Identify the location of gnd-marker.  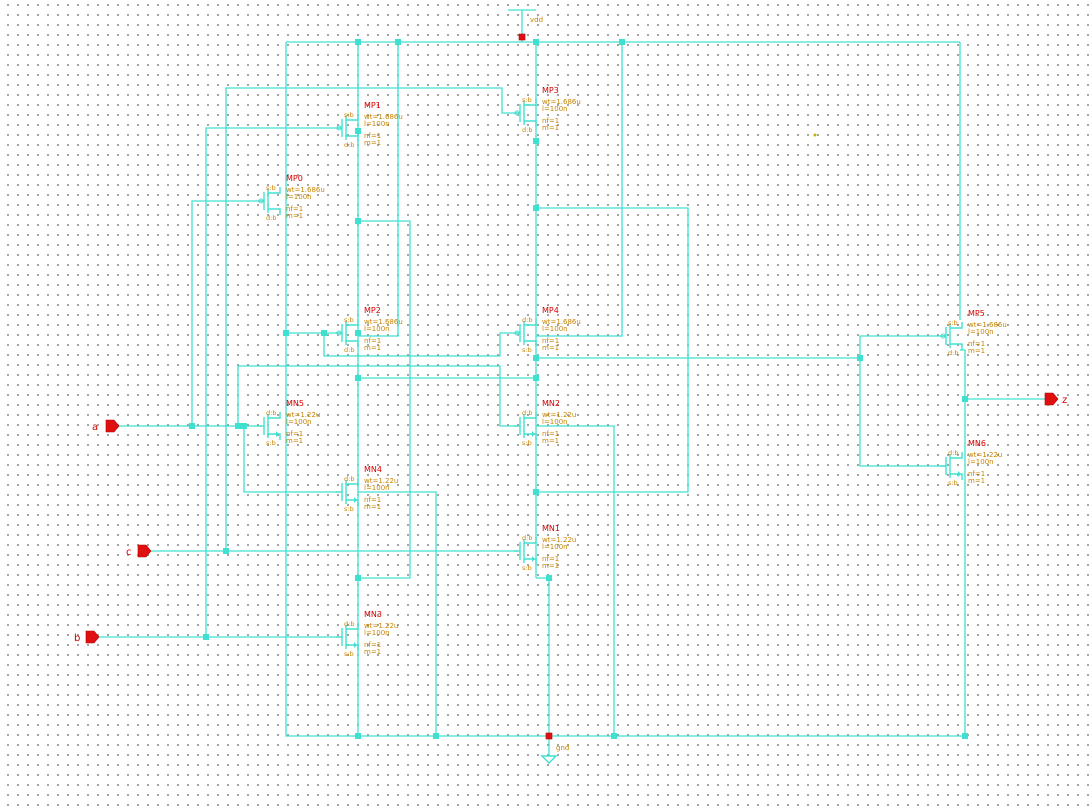
(549, 736).